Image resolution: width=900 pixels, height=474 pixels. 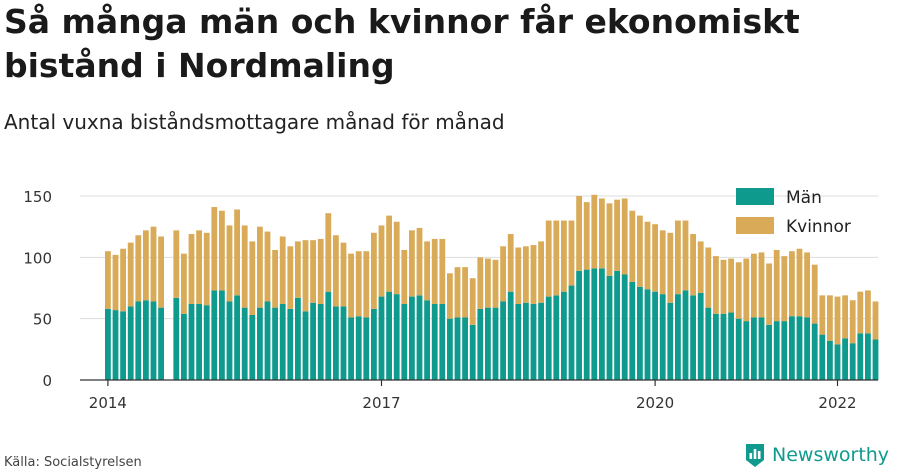 I want to click on legend-label: Män, so click(x=804, y=198).